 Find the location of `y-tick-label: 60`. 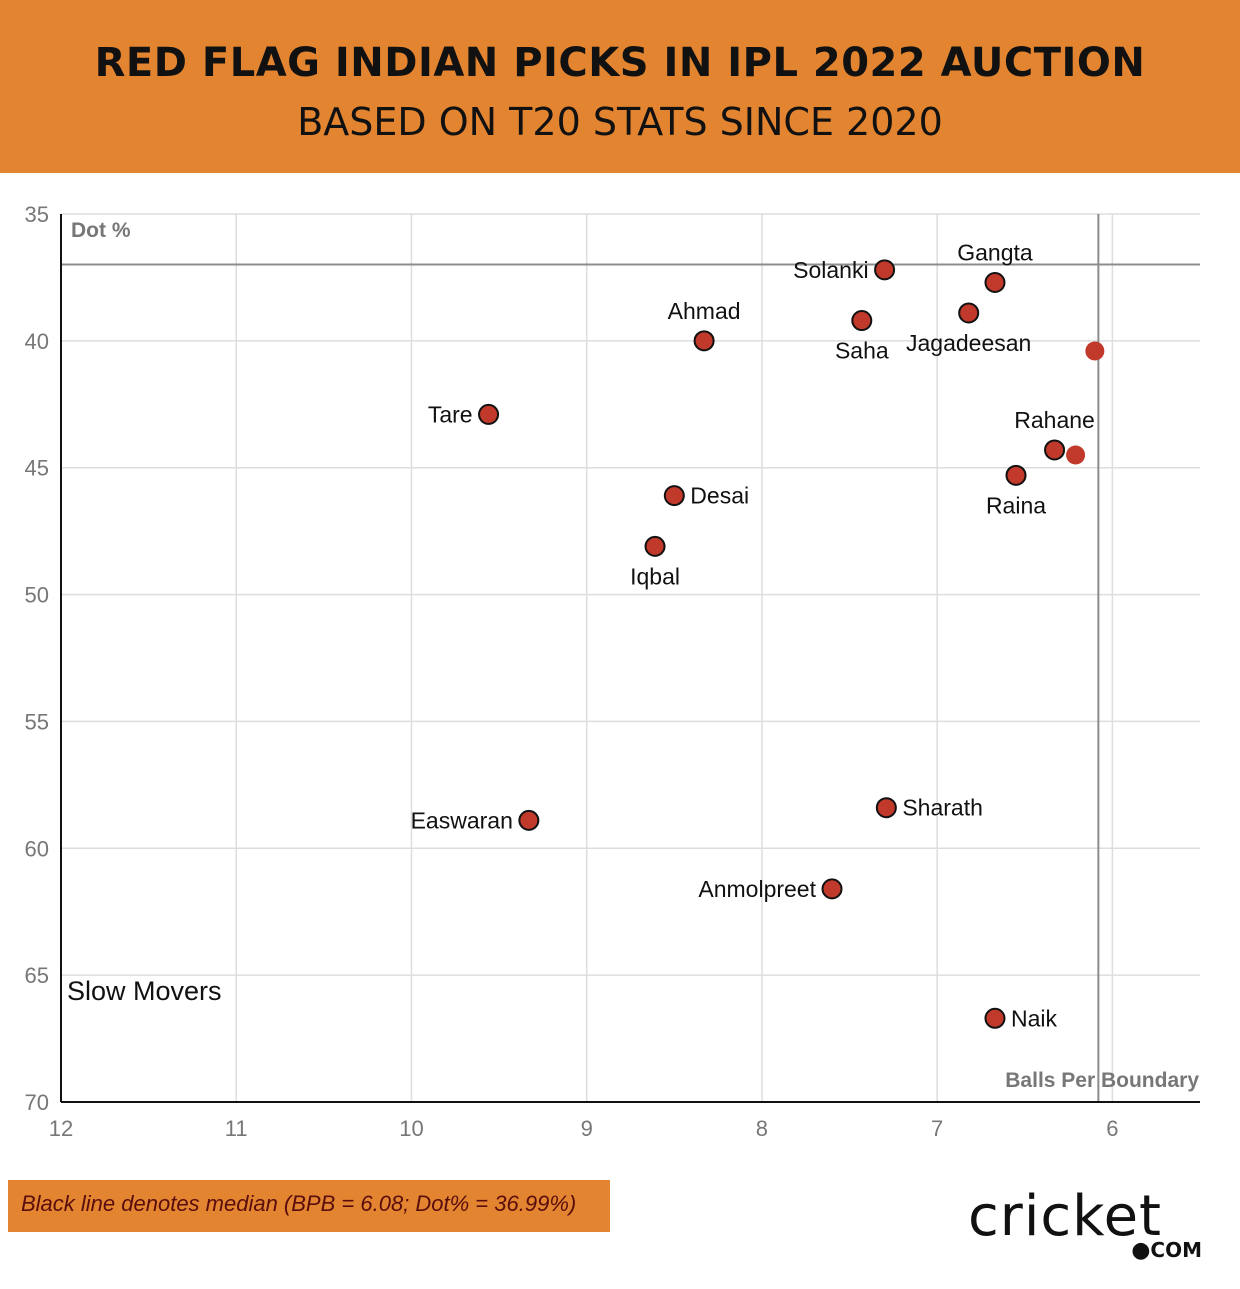

y-tick-label: 60 is located at coordinates (37, 848).